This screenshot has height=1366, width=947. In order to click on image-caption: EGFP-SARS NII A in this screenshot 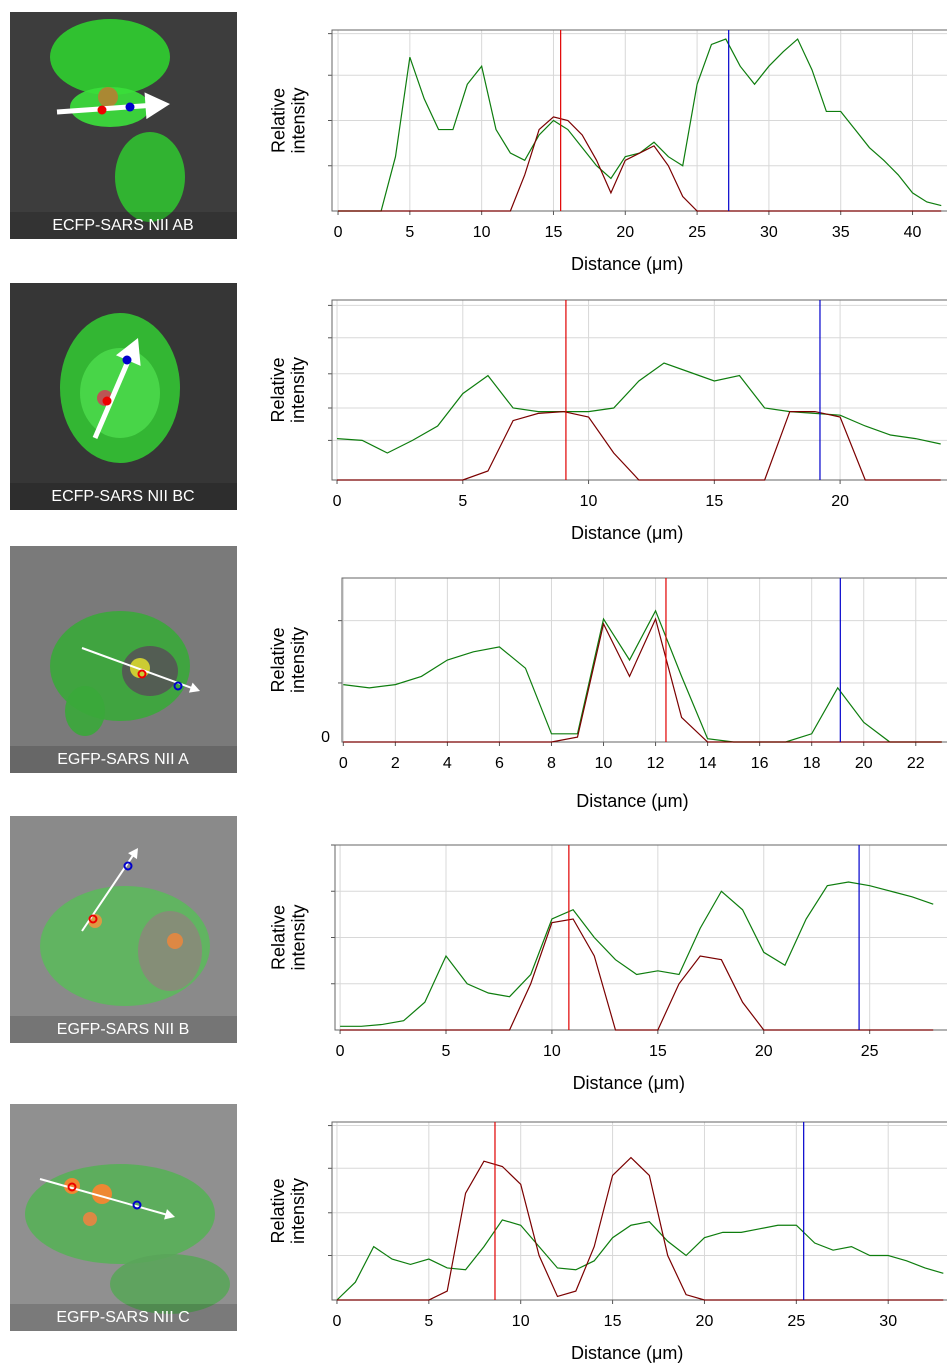, I will do `click(123, 759)`.